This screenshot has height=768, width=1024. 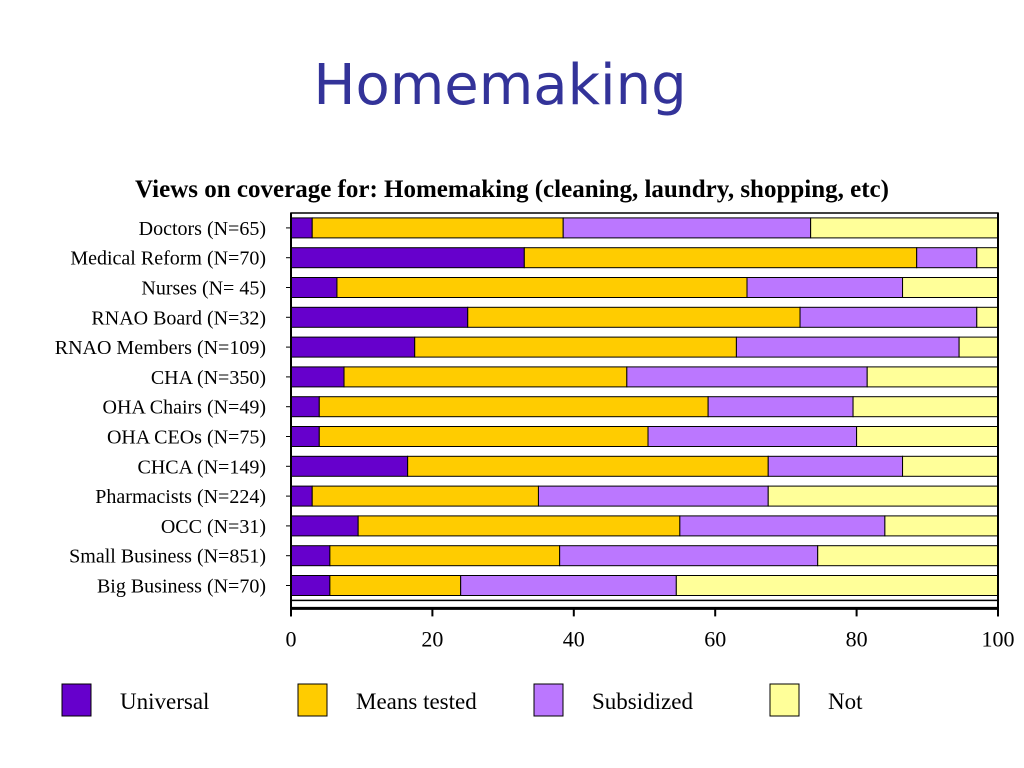 I want to click on category-label: Pharmacists (N=224), so click(x=180, y=497).